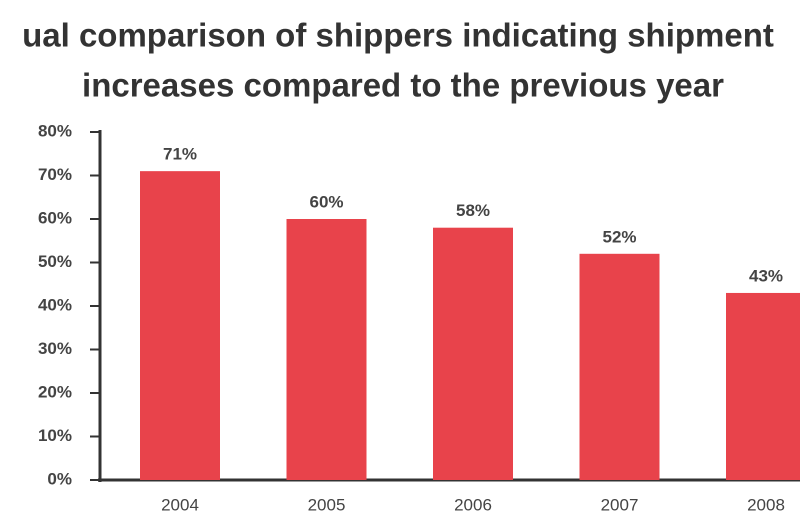  What do you see at coordinates (55, 217) in the screenshot?
I see `y-tick-label: 60%` at bounding box center [55, 217].